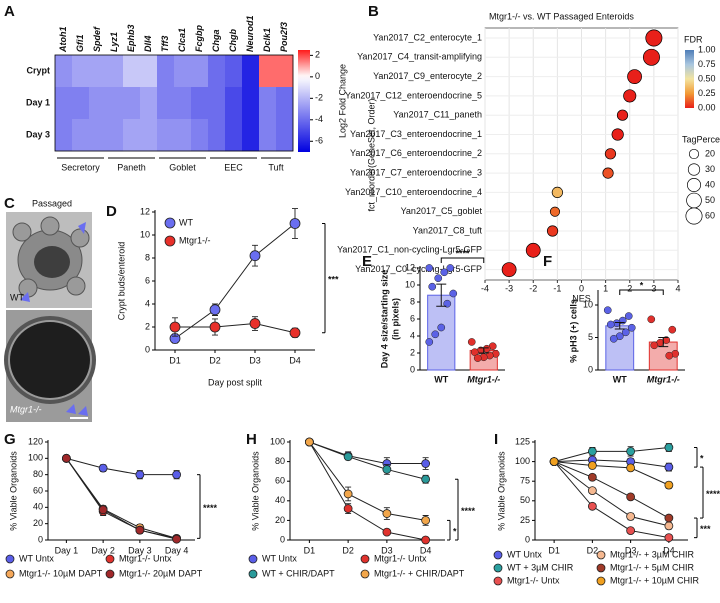  Describe the element at coordinates (547, 261) in the screenshot. I see `panel-label: F` at that location.